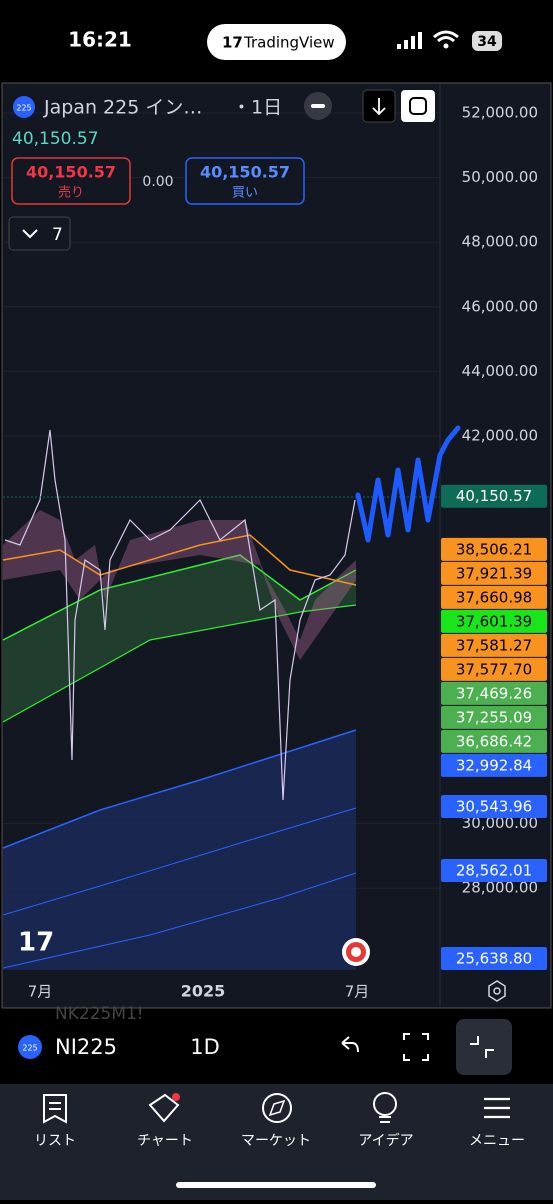 Image resolution: width=553 pixels, height=1204 pixels. What do you see at coordinates (500, 177) in the screenshot?
I see `y-tick-label: 50,000.00` at bounding box center [500, 177].